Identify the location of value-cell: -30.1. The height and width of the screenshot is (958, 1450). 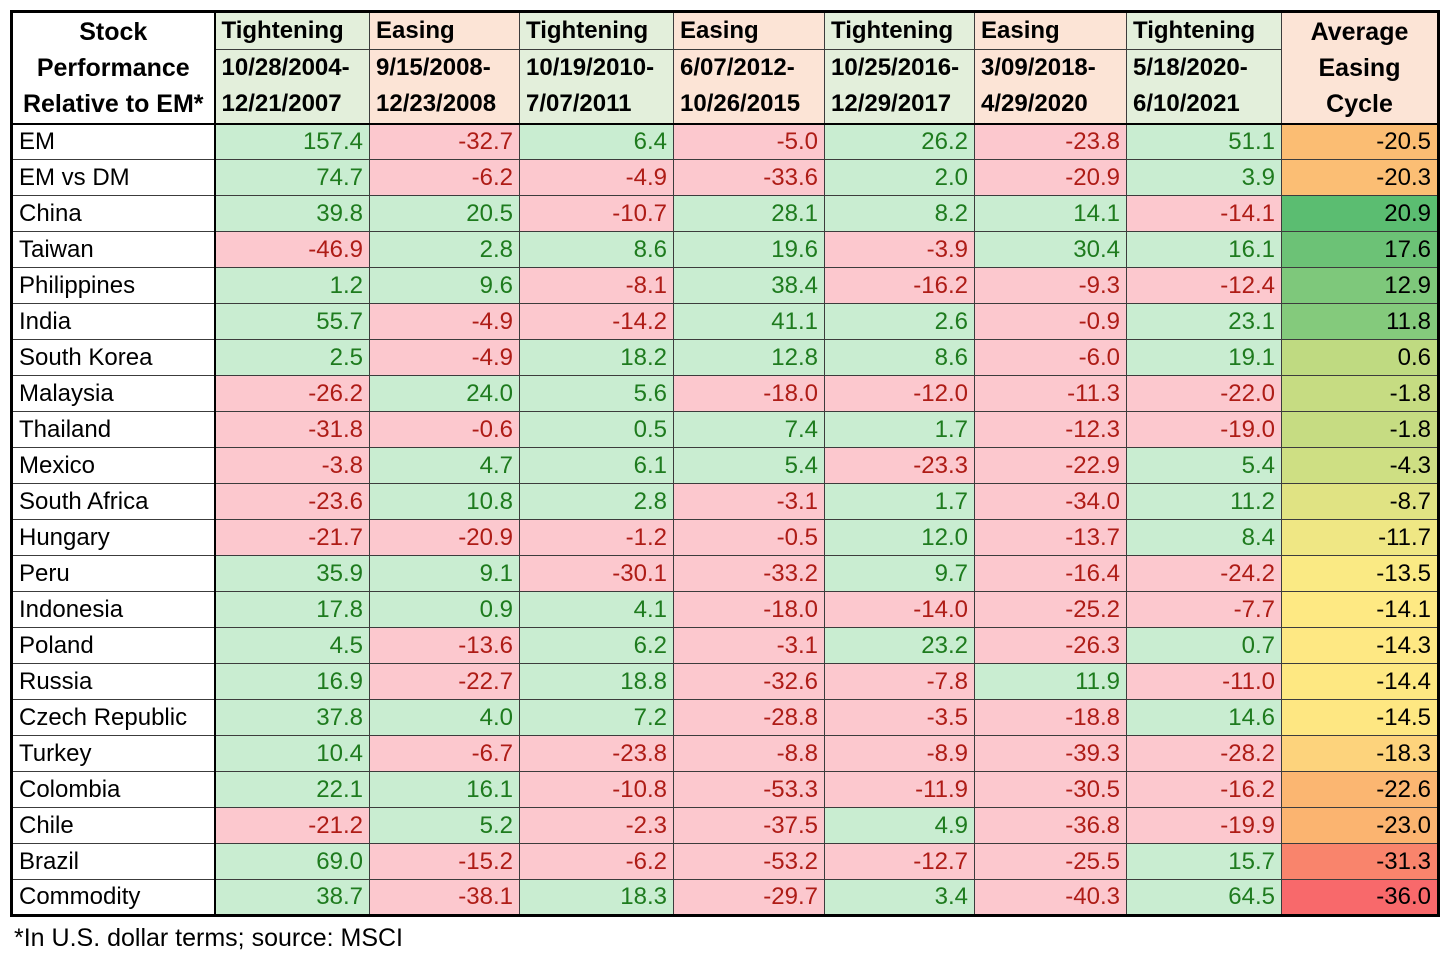
(596, 573).